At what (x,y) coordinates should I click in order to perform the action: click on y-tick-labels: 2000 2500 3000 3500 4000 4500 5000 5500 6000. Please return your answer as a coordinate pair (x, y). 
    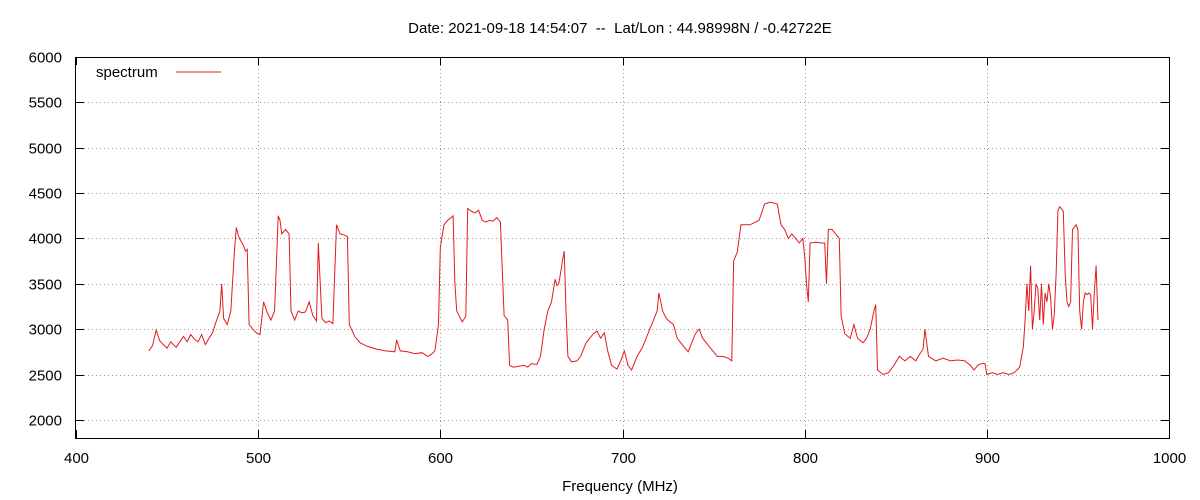
    Looking at the image, I should click on (45, 240).